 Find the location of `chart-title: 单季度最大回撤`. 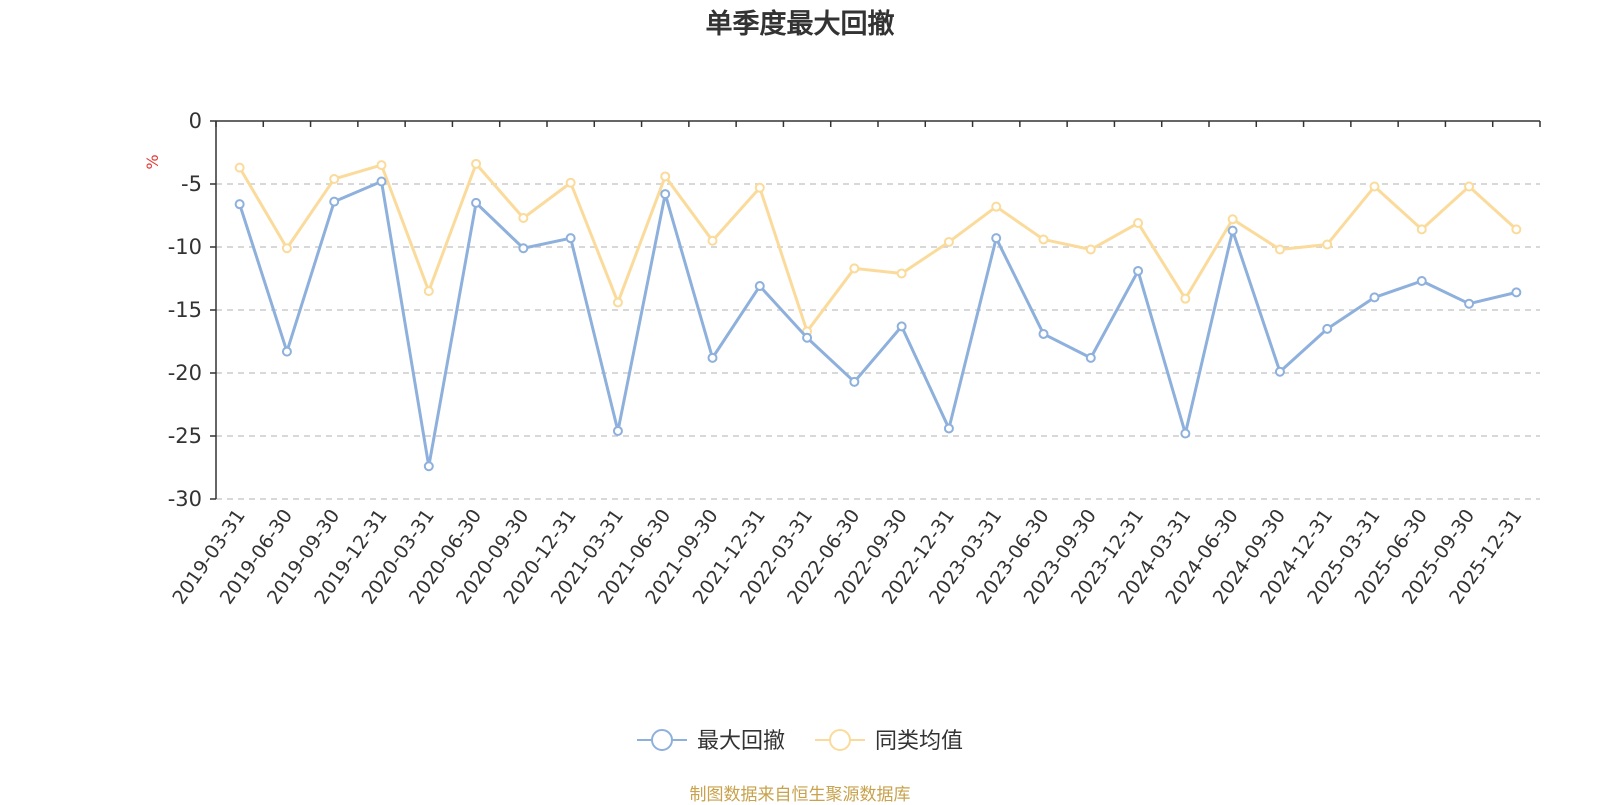

chart-title: 单季度最大回撤 is located at coordinates (800, 24).